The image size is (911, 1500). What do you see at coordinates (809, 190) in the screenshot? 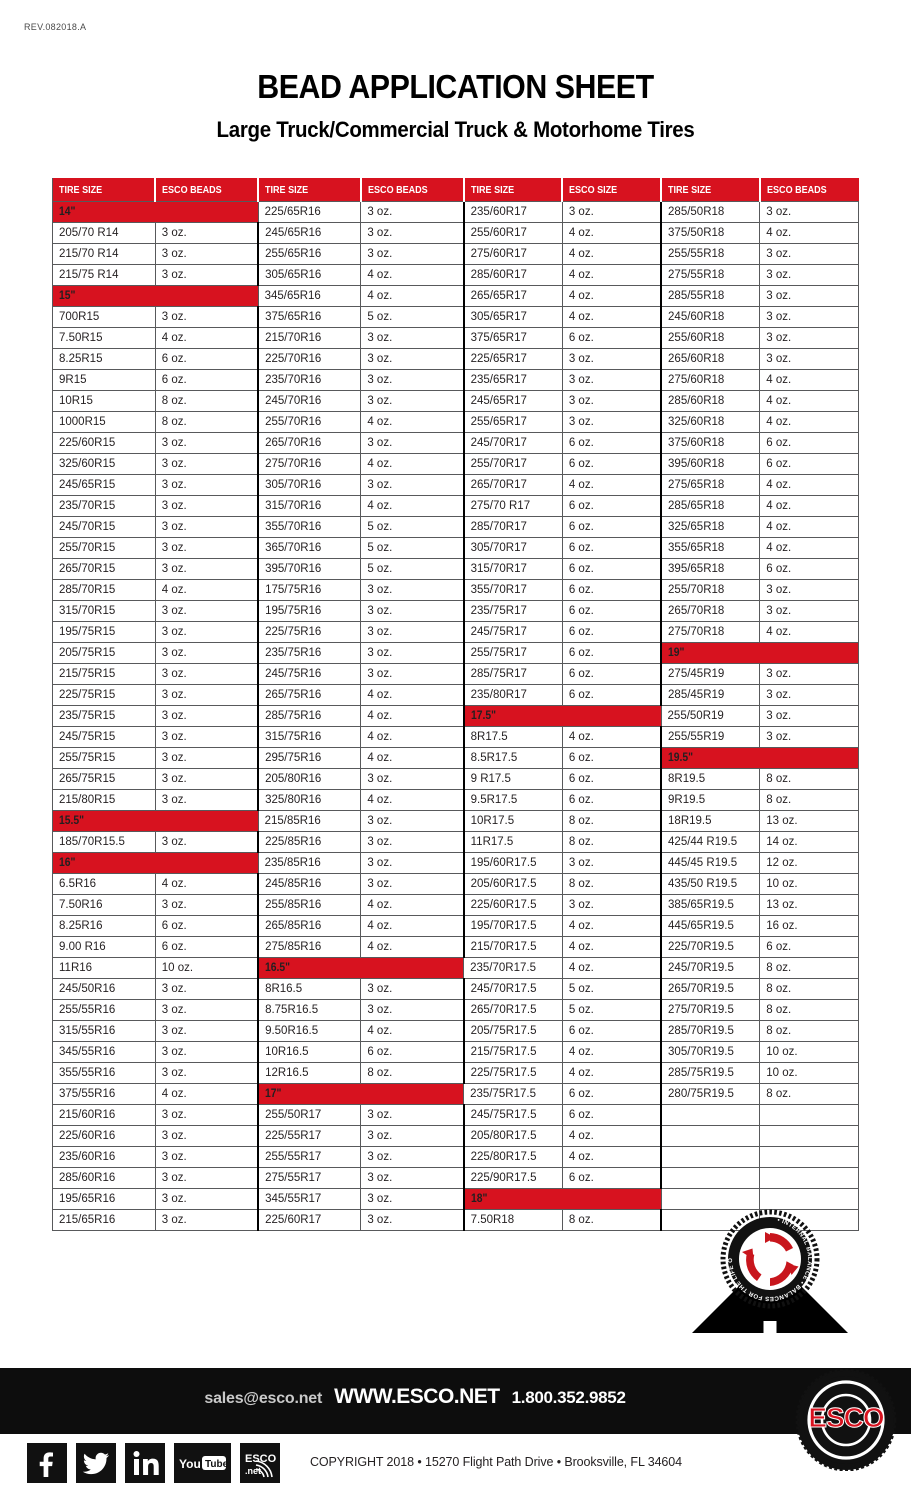
I see `column-header-8: ESCO BEADS` at bounding box center [809, 190].